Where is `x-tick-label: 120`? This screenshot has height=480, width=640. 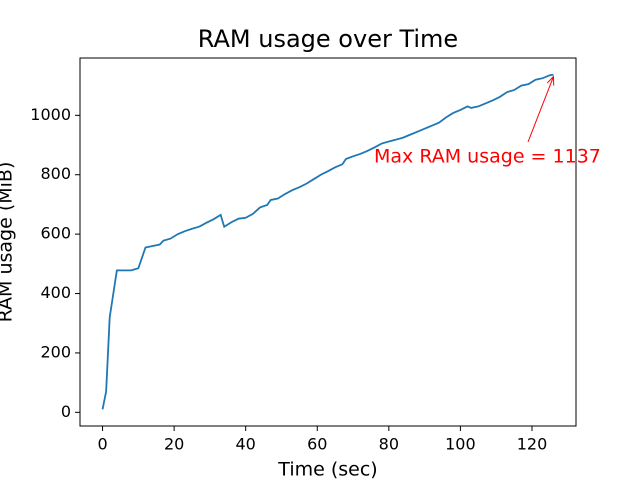
x-tick-label: 120 is located at coordinates (532, 444).